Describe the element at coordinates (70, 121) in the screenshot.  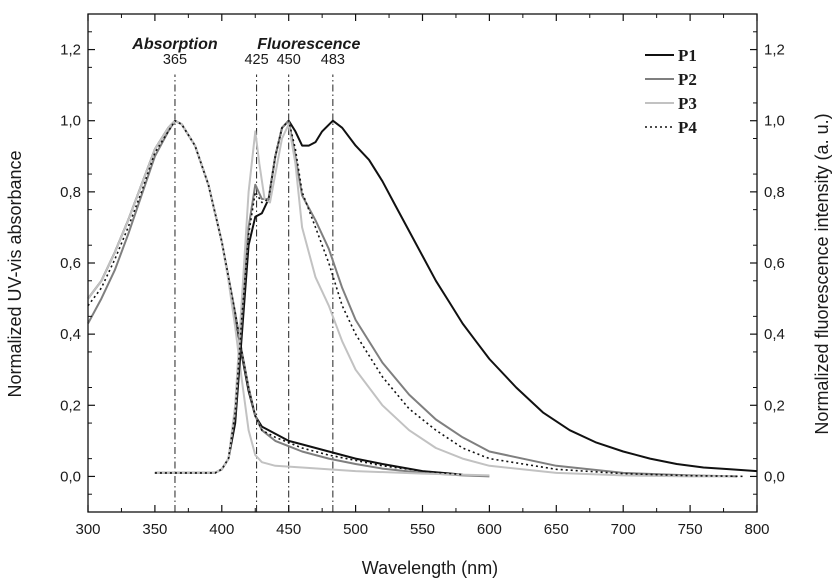
I see `y-tick-label: 1,0` at that location.